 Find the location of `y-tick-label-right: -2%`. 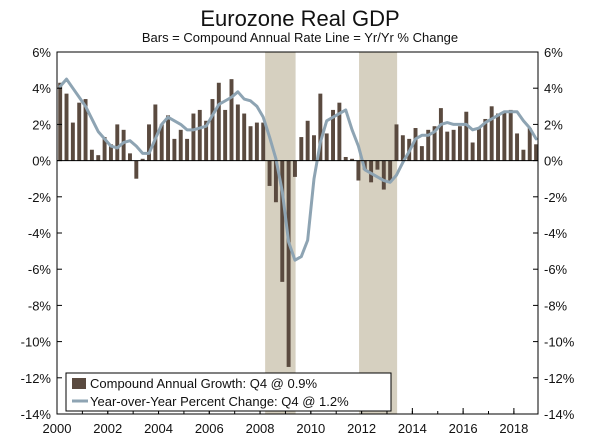

y-tick-label-right: -2% is located at coordinates (556, 197).